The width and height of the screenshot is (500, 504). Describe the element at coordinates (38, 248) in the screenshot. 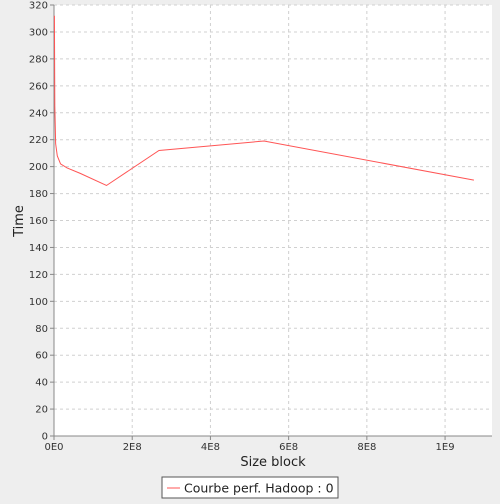

I see `y-tick-label: 140` at that location.